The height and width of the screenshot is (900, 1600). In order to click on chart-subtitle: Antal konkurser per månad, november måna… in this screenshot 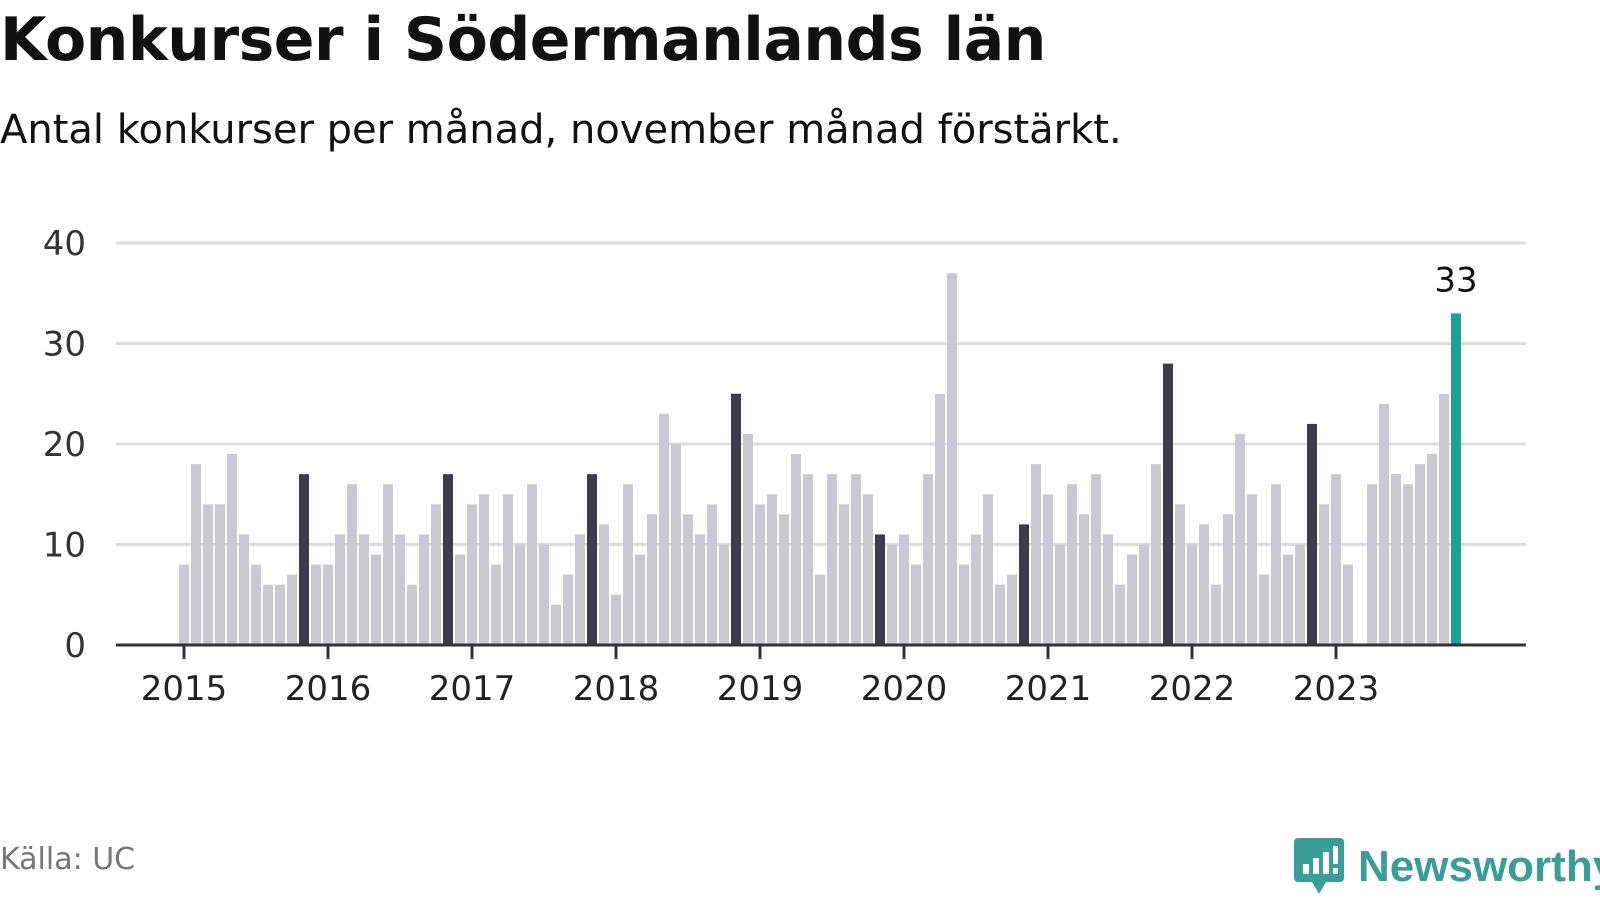, I will do `click(561, 130)`.